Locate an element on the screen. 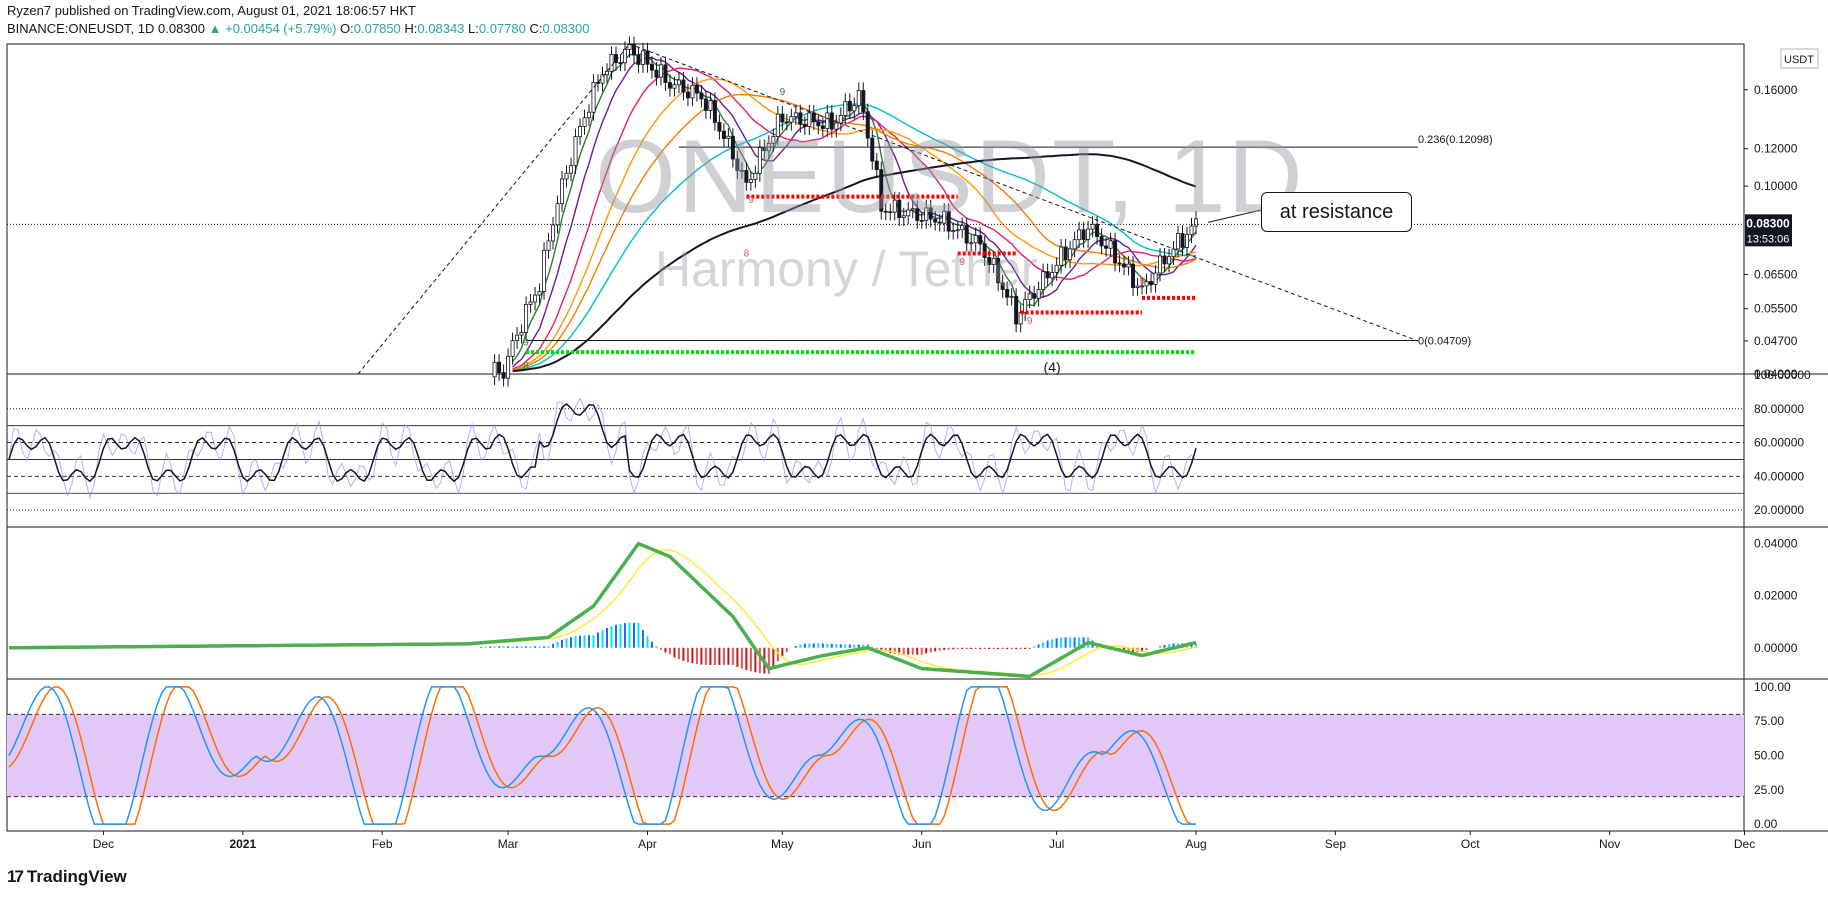 The image size is (1828, 897). time-tick-label: Apr is located at coordinates (647, 844).